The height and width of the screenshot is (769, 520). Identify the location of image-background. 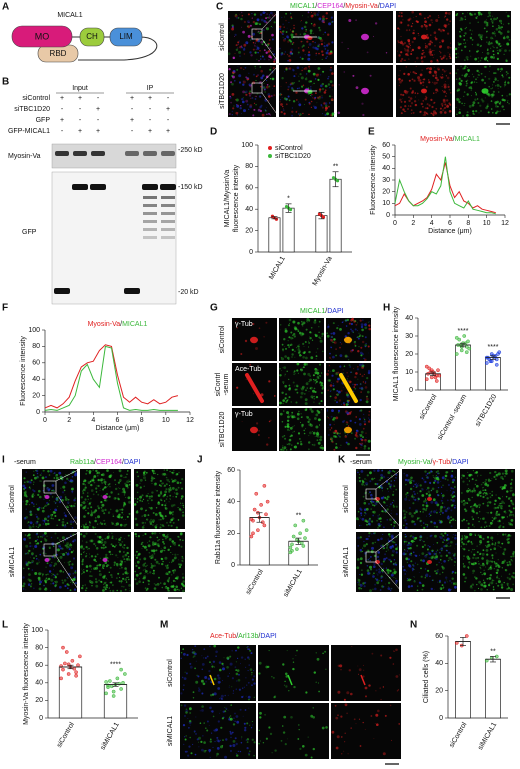
(293, 673).